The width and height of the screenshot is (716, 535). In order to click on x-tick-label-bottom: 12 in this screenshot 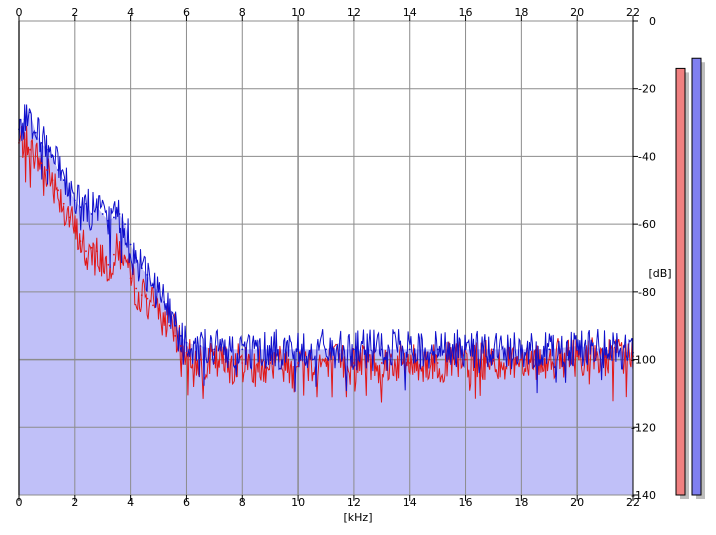, I will do `click(354, 502)`.